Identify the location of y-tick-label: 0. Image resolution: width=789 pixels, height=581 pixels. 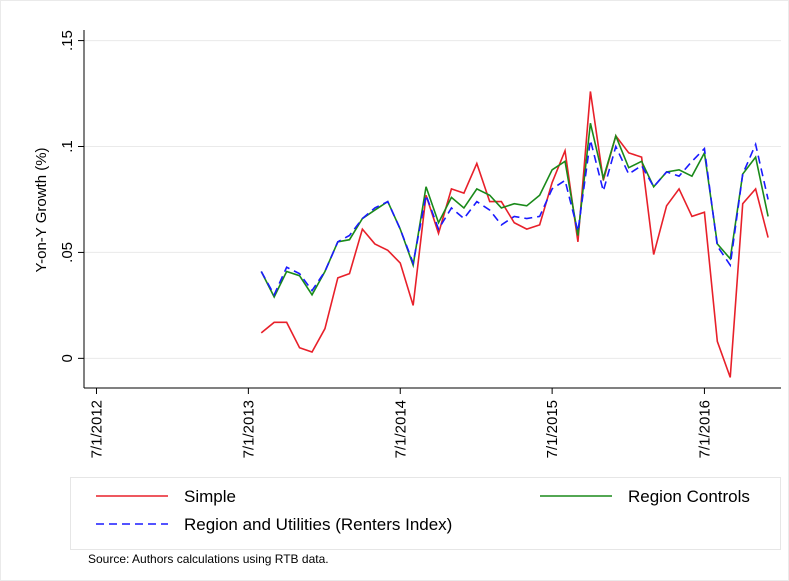
(67, 358).